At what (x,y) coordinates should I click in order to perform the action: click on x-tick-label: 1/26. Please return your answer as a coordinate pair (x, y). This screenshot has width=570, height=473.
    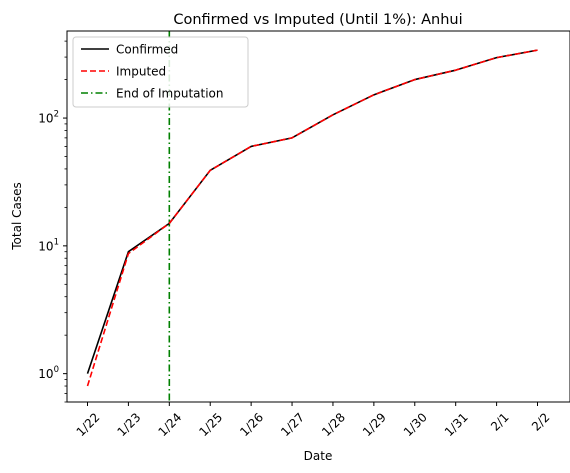
    Looking at the image, I should click on (251, 424).